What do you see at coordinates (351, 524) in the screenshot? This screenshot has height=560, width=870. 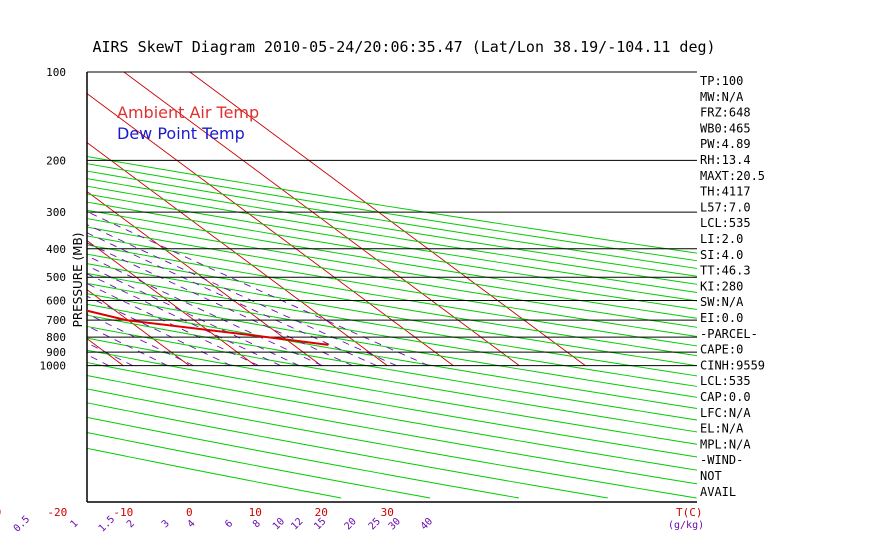 I see `mixing-ratio-tick-label: 20` at bounding box center [351, 524].